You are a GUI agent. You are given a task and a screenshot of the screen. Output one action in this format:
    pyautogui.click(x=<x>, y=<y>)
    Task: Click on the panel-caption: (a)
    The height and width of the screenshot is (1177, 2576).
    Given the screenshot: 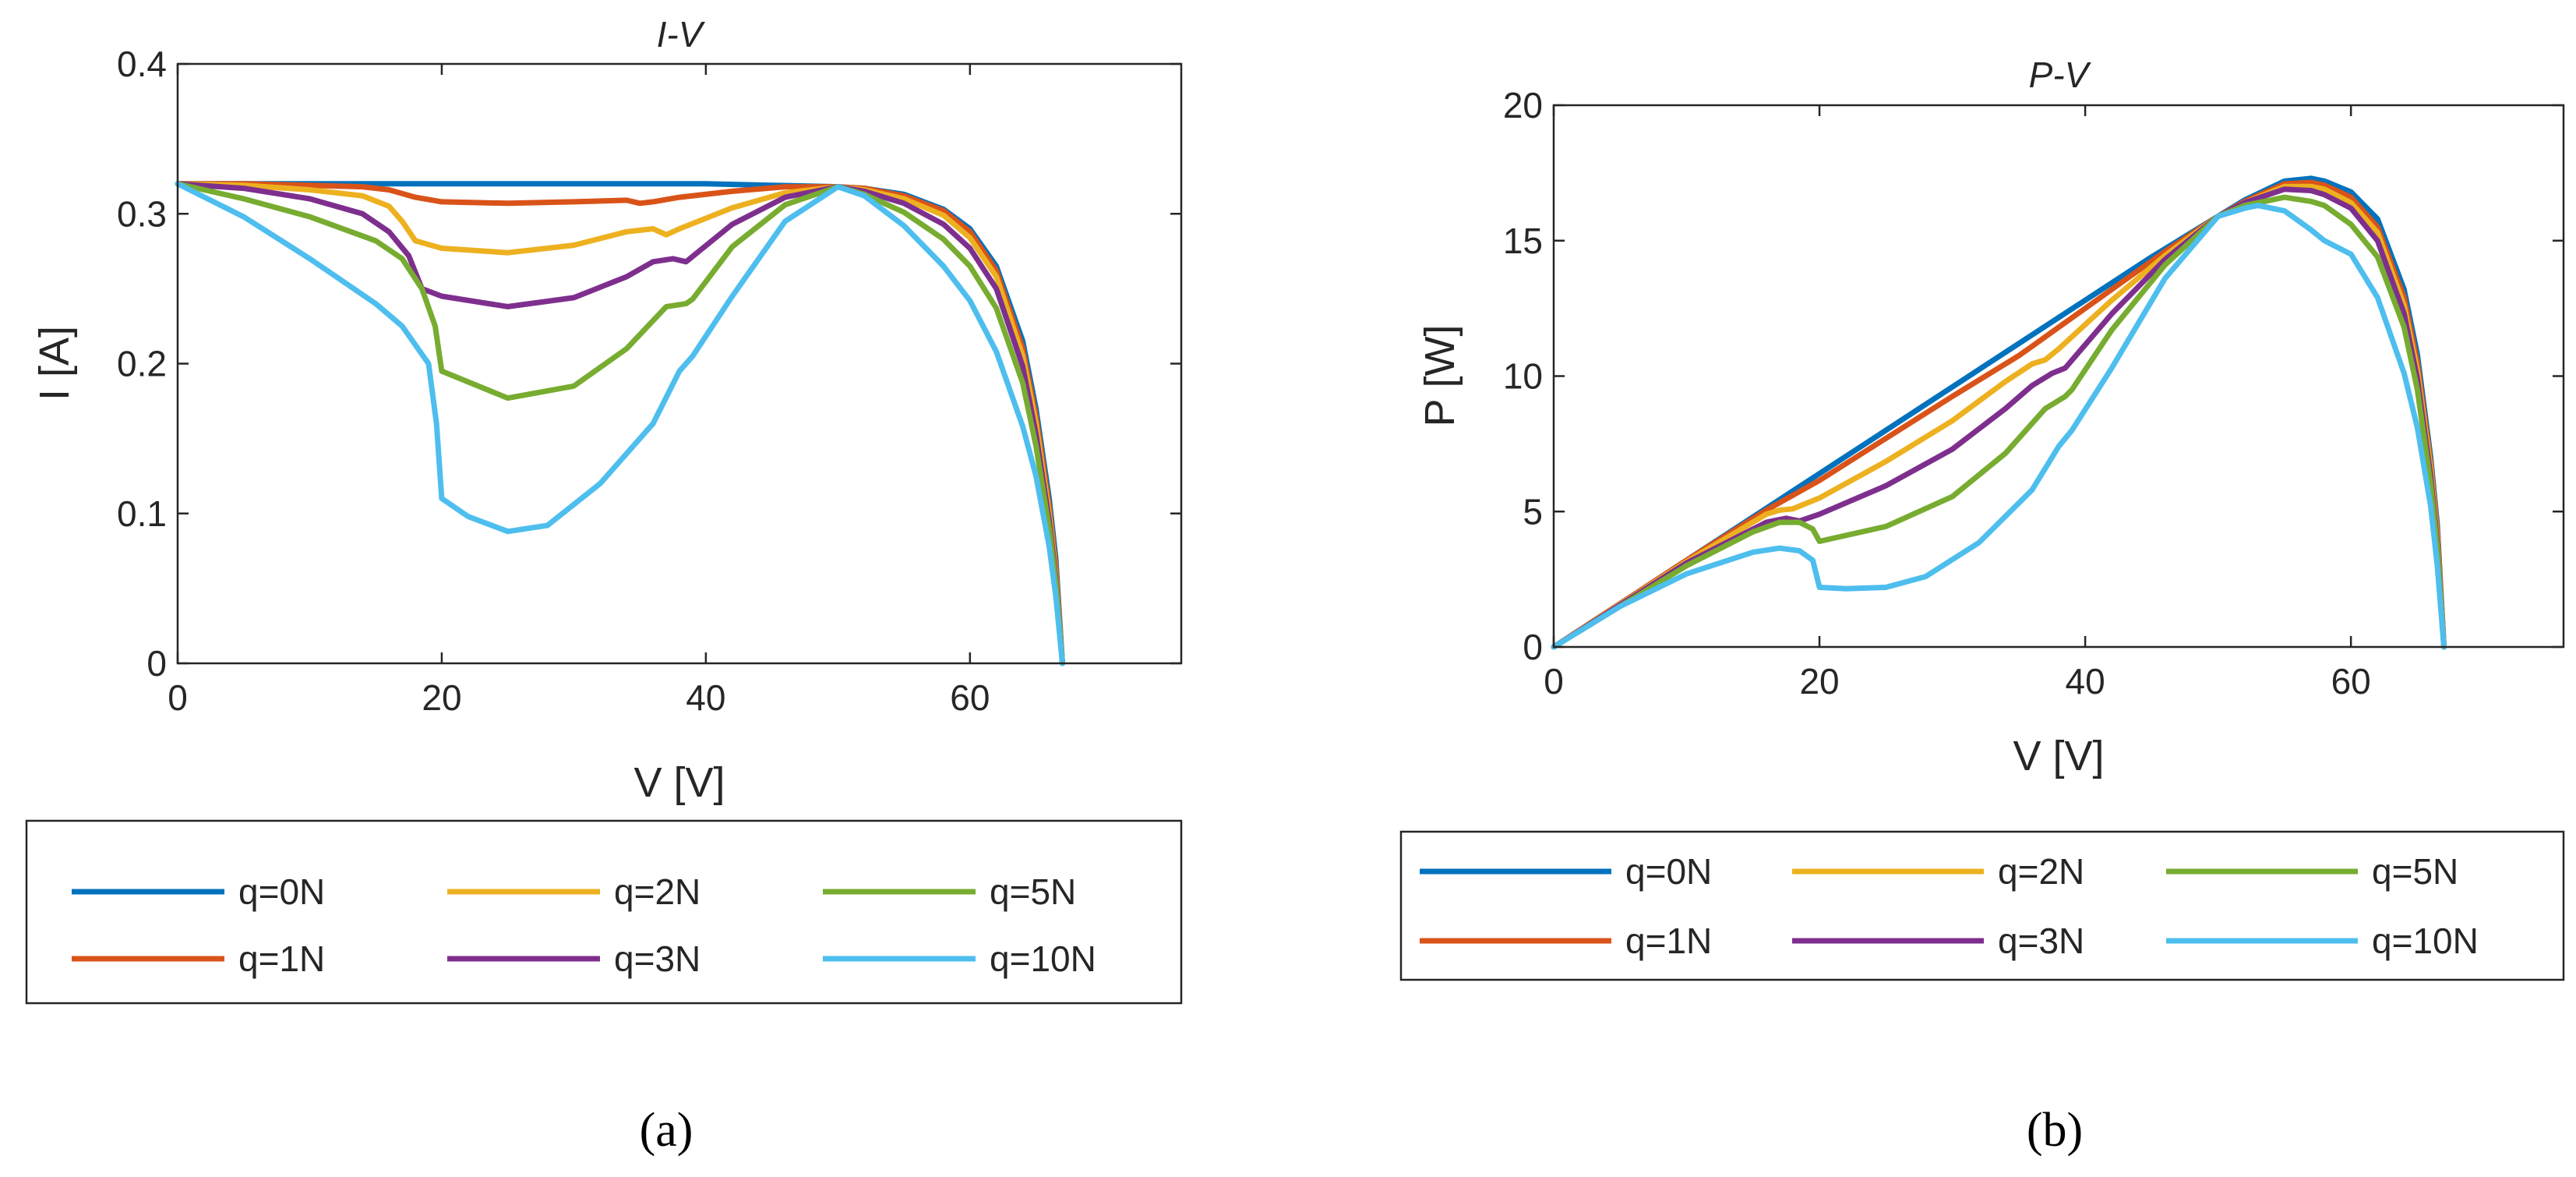 What is the action you would take?
    pyautogui.click(x=666, y=1130)
    